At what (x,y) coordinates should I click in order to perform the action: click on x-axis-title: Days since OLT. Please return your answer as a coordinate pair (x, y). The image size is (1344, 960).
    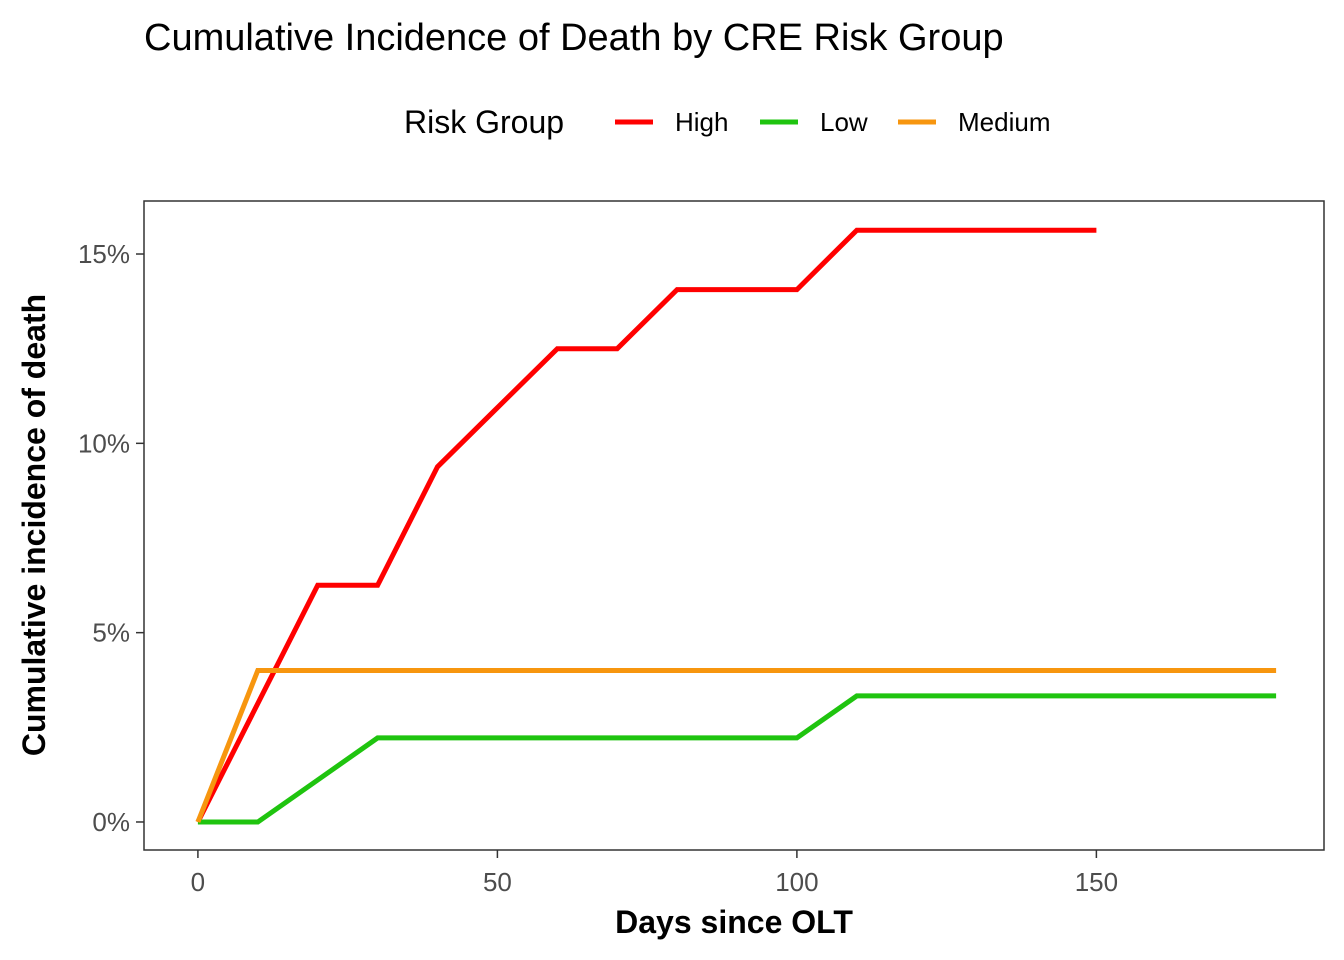
    Looking at the image, I should click on (734, 922).